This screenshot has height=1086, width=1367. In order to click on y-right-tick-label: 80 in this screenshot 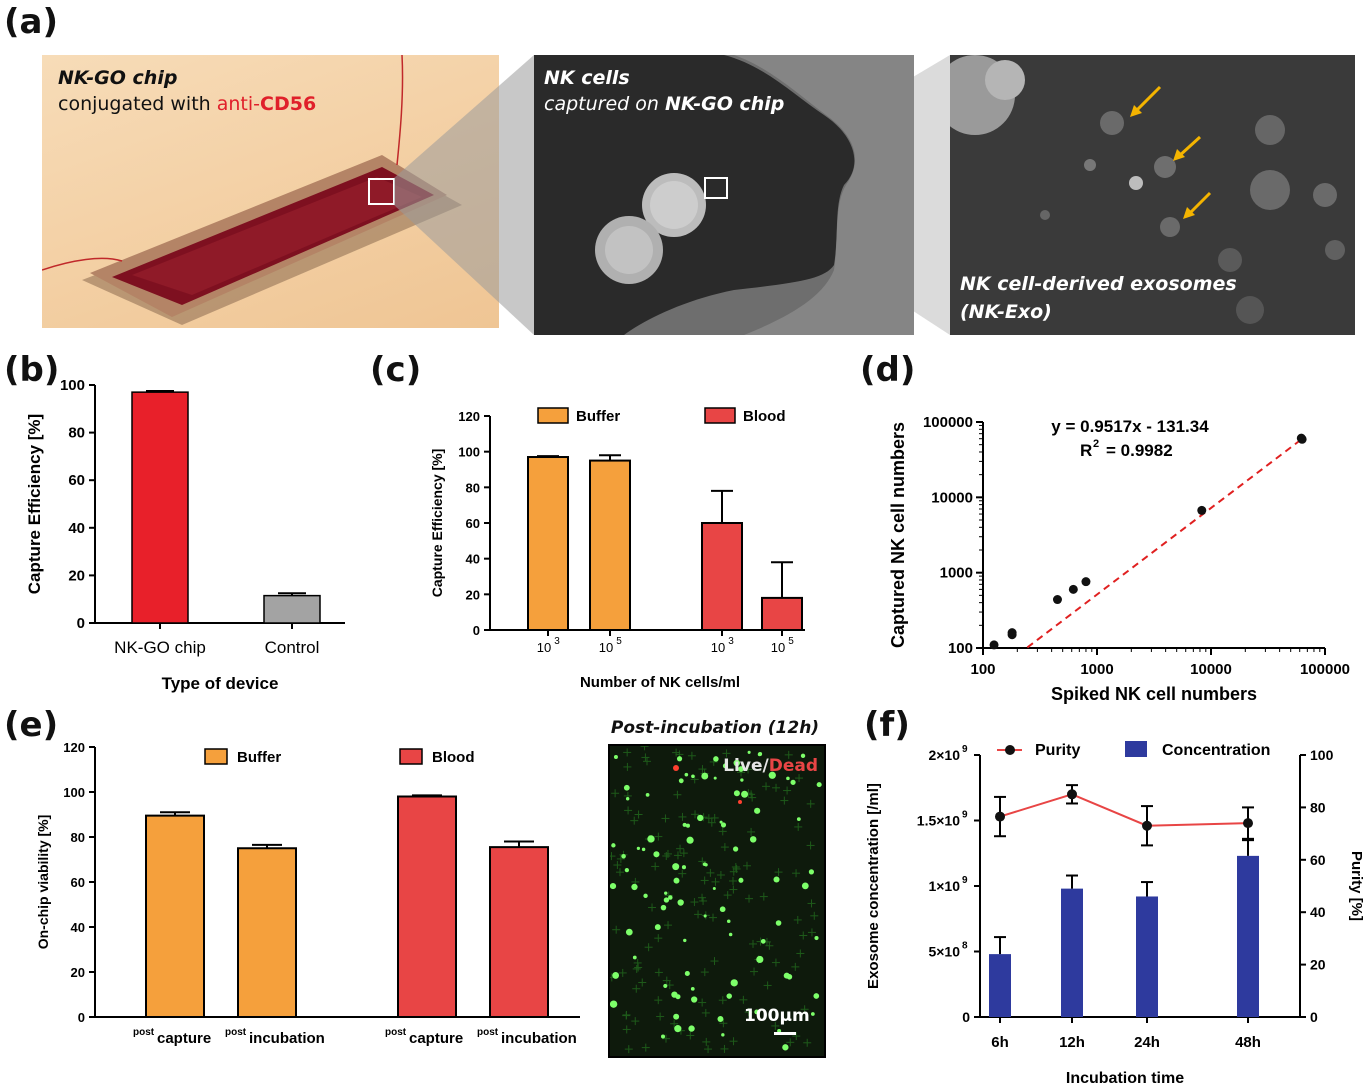, I will do `click(1318, 807)`.